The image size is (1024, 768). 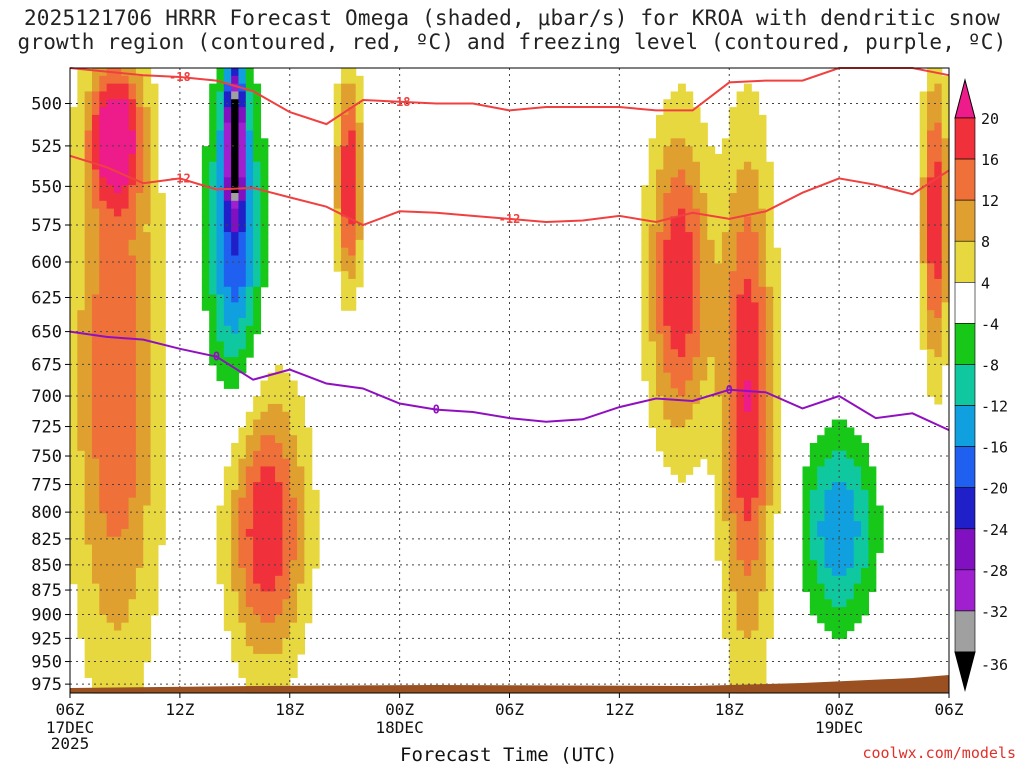 I want to click on y-tick-label: 725, so click(x=46, y=428).